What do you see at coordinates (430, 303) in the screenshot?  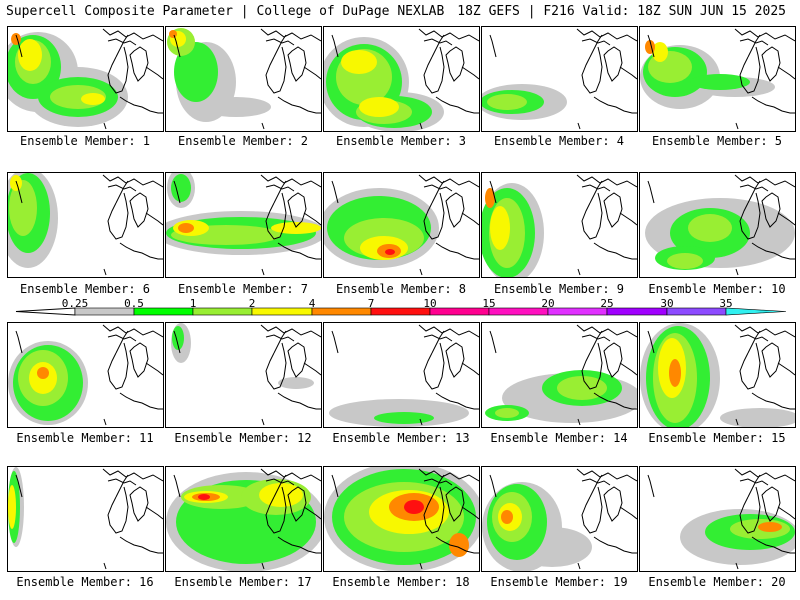 I see `scale-tick-label: 10` at bounding box center [430, 303].